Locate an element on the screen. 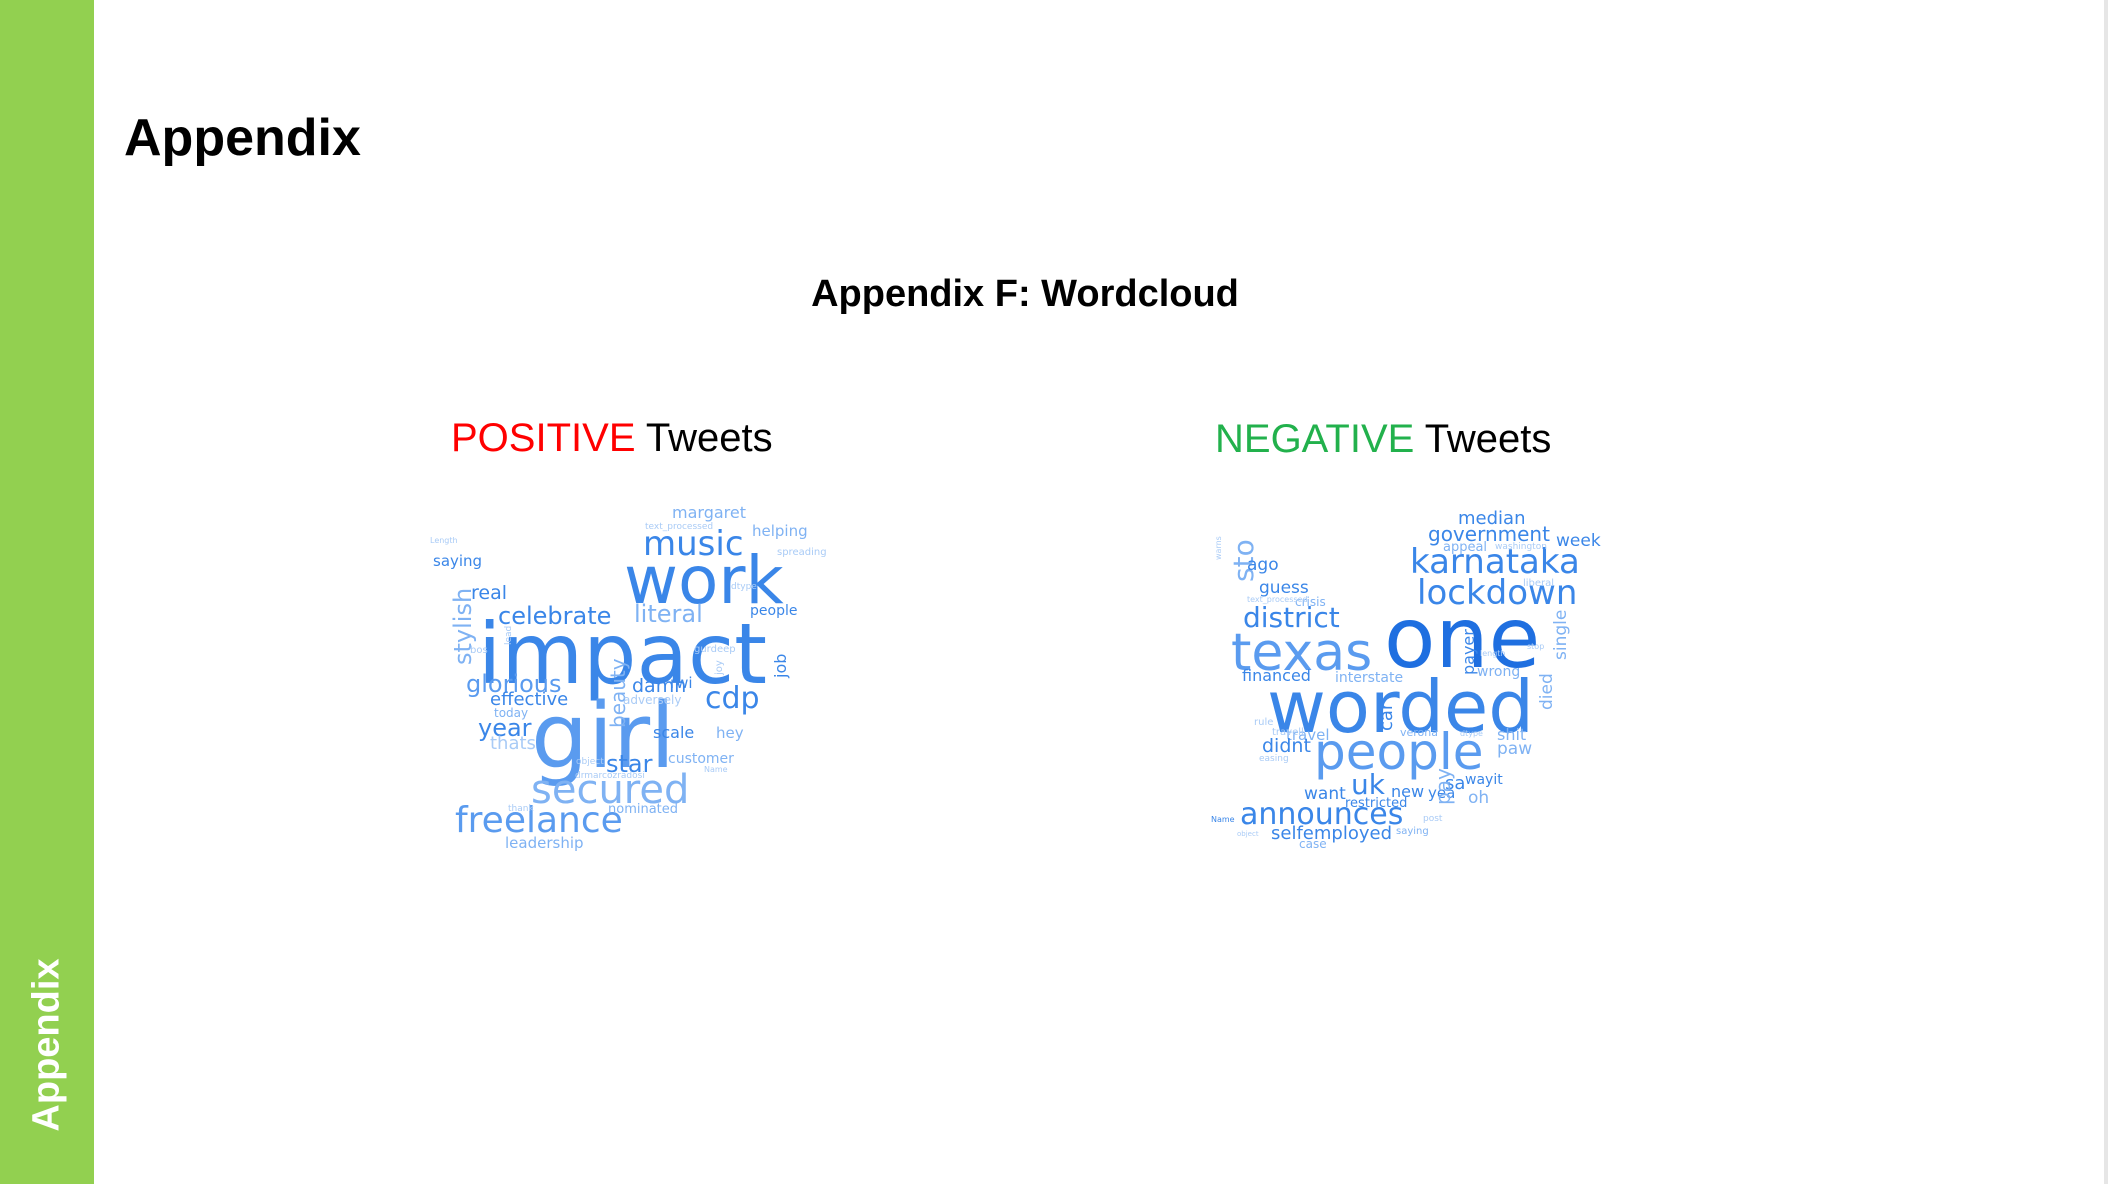  positive-heading-suffix: Tweets is located at coordinates (704, 438).